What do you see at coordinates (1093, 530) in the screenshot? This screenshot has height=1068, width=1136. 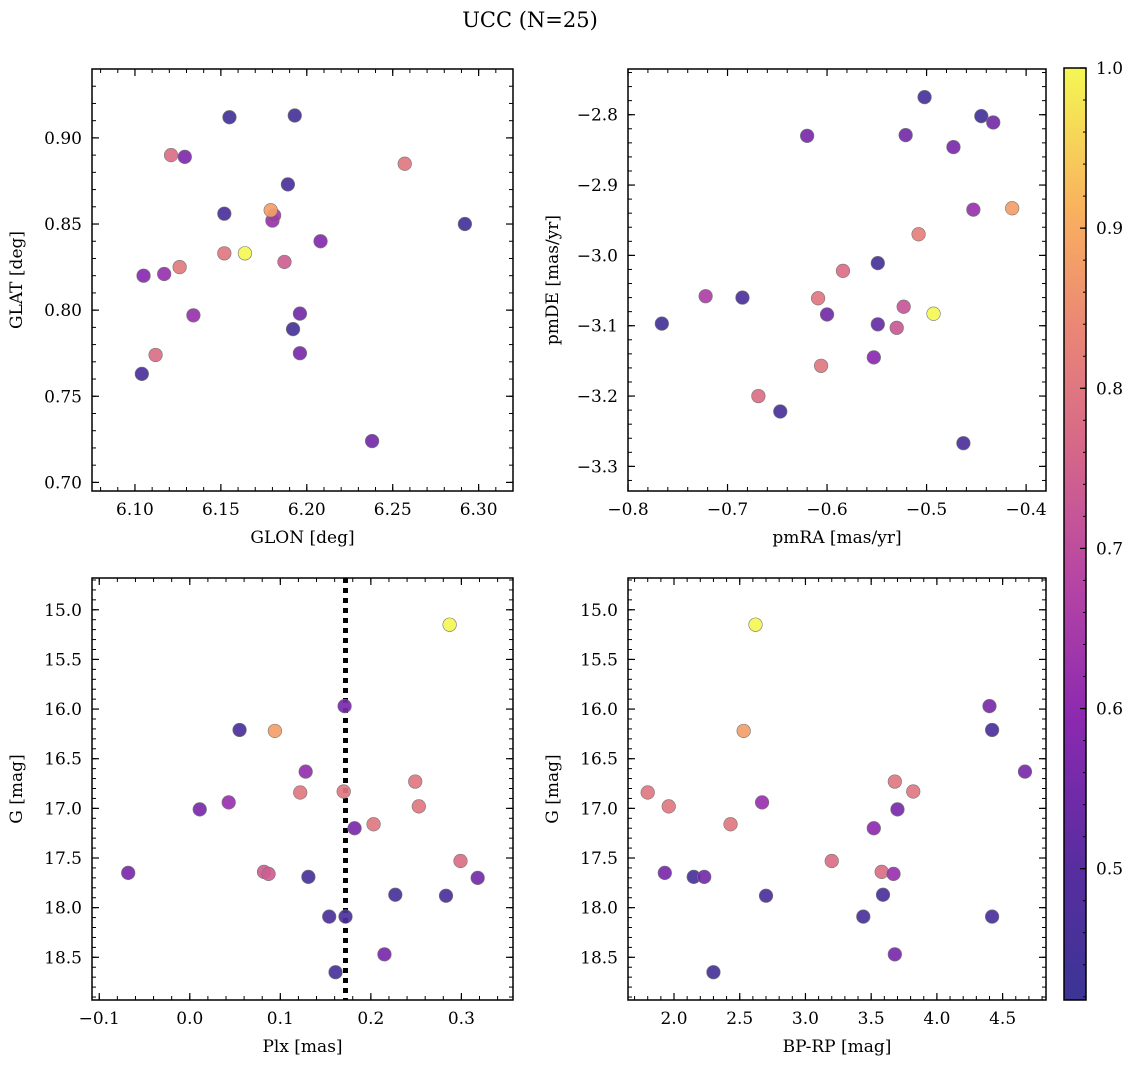 I see `colorbar: 0.5 0.6 0.7 0.8 0.9 1.0` at bounding box center [1093, 530].